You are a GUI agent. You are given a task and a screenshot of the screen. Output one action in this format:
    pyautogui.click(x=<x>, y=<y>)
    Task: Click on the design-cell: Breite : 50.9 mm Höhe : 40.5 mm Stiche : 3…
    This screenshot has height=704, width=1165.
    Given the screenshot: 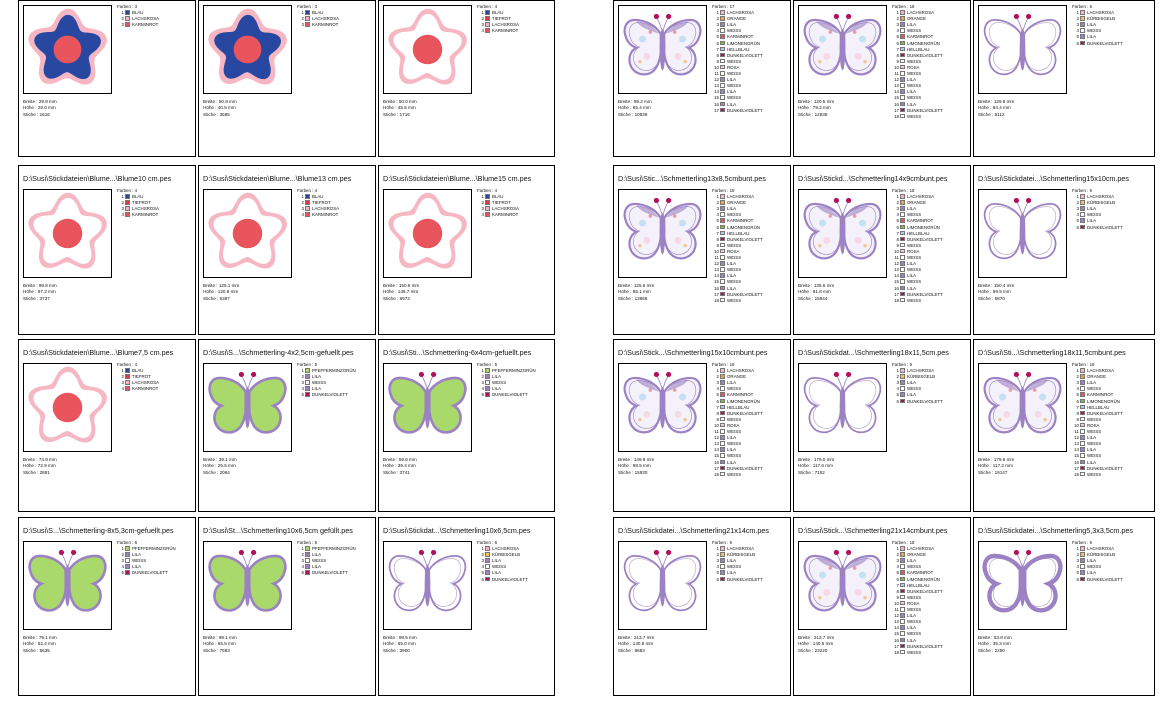 What is the action you would take?
    pyautogui.click(x=287, y=78)
    